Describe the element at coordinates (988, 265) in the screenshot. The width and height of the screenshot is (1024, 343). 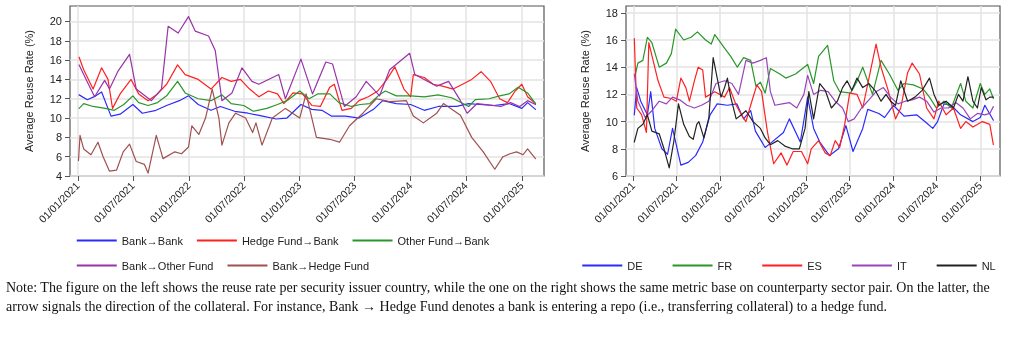
I see `legend-label: NL` at that location.